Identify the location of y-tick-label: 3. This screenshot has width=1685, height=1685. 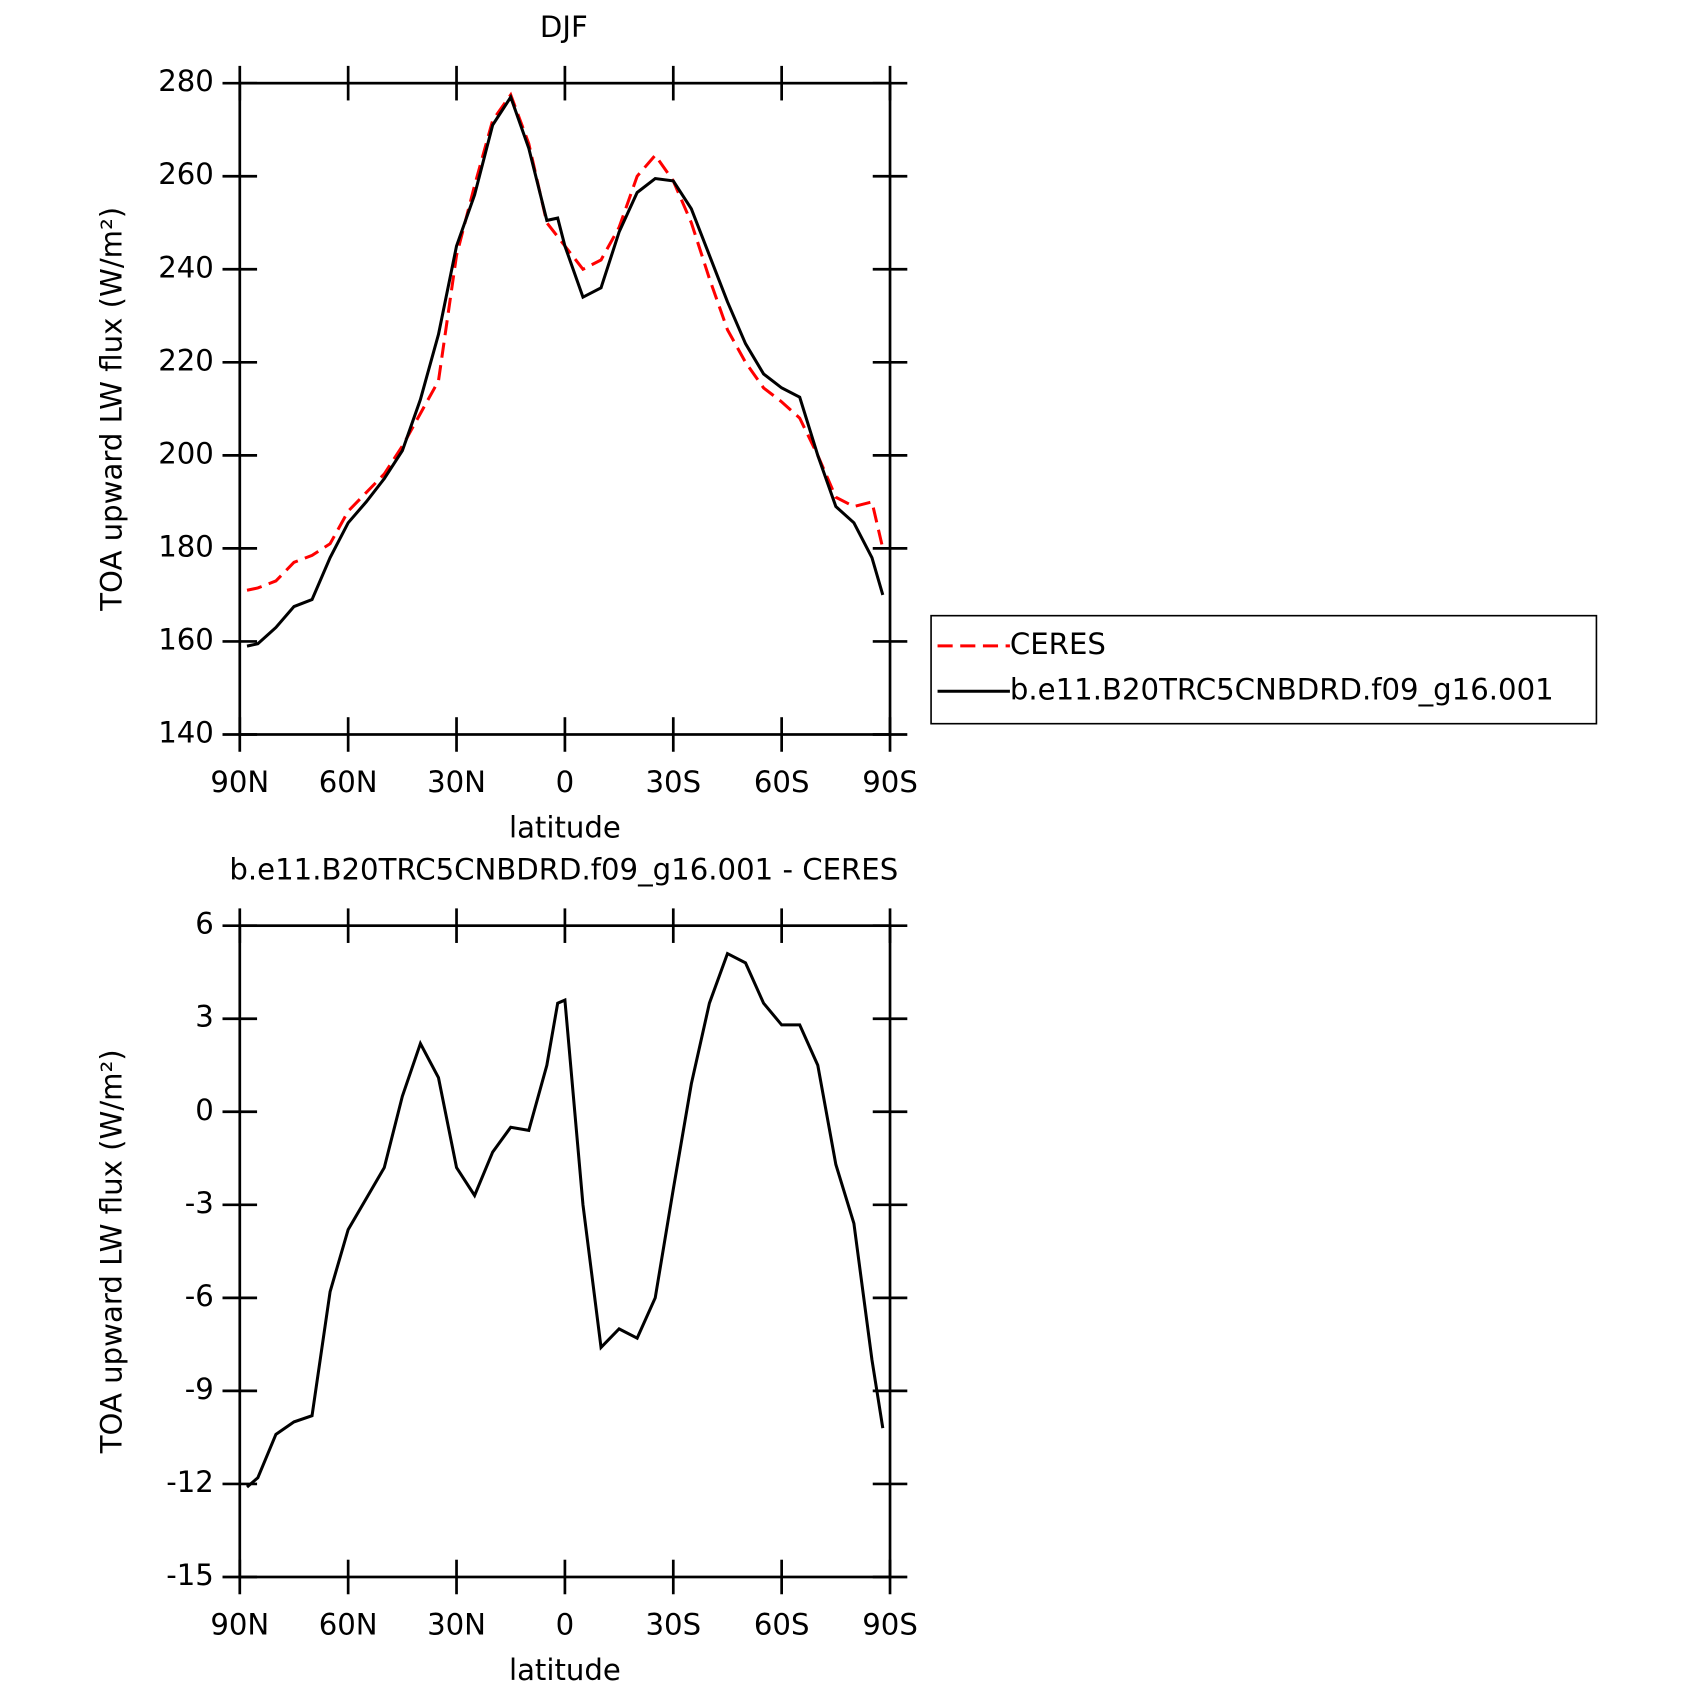
(204, 1017).